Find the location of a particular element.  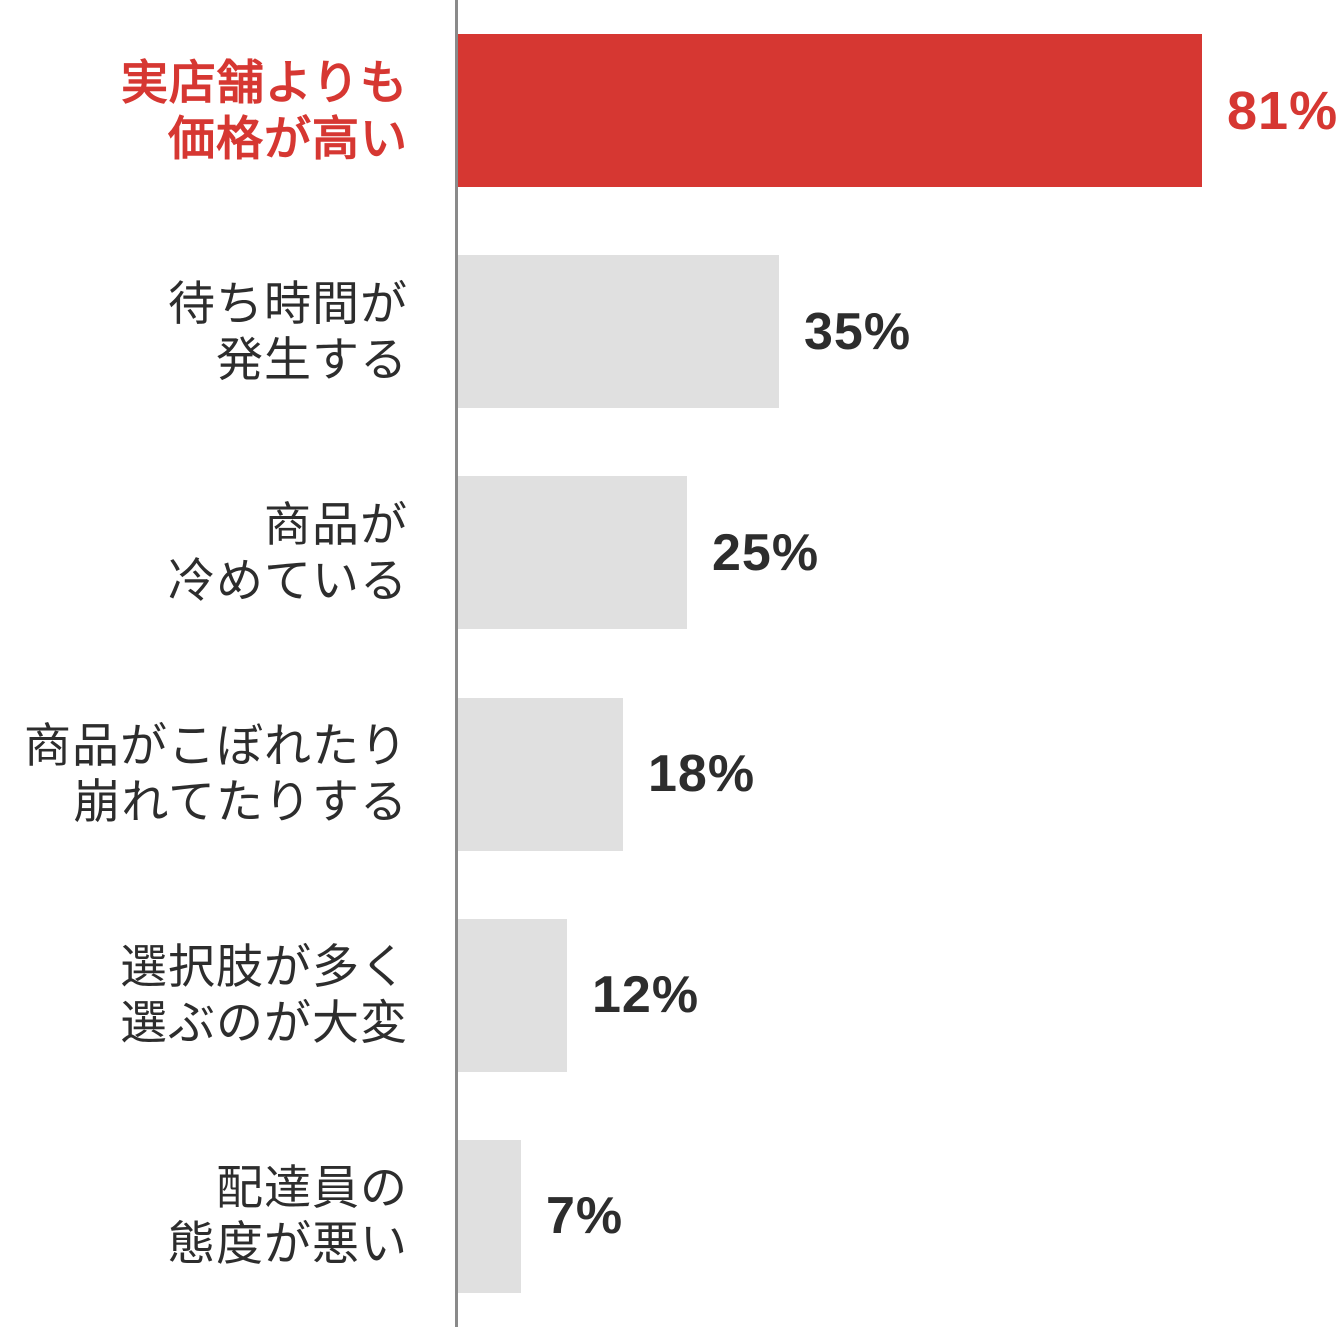

bar-area: 7% is located at coordinates (898, 1216).